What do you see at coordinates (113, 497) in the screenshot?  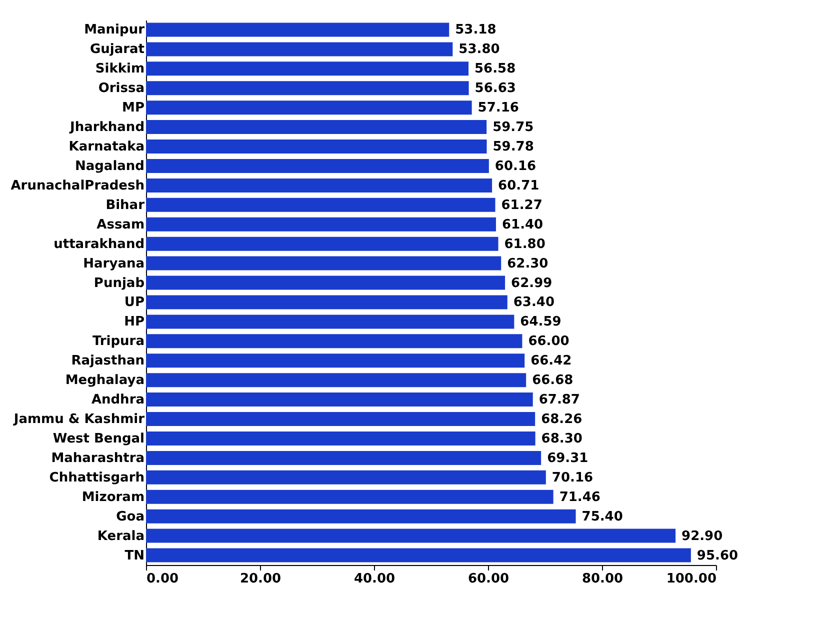 I see `y-tick-label: Mizoram` at bounding box center [113, 497].